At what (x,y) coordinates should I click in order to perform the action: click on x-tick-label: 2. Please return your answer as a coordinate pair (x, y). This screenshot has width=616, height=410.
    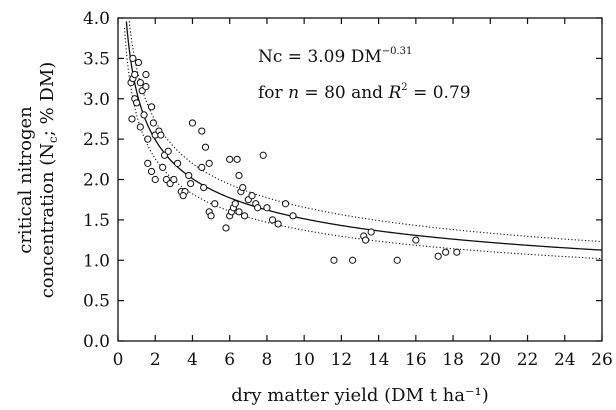
    Looking at the image, I should click on (155, 360).